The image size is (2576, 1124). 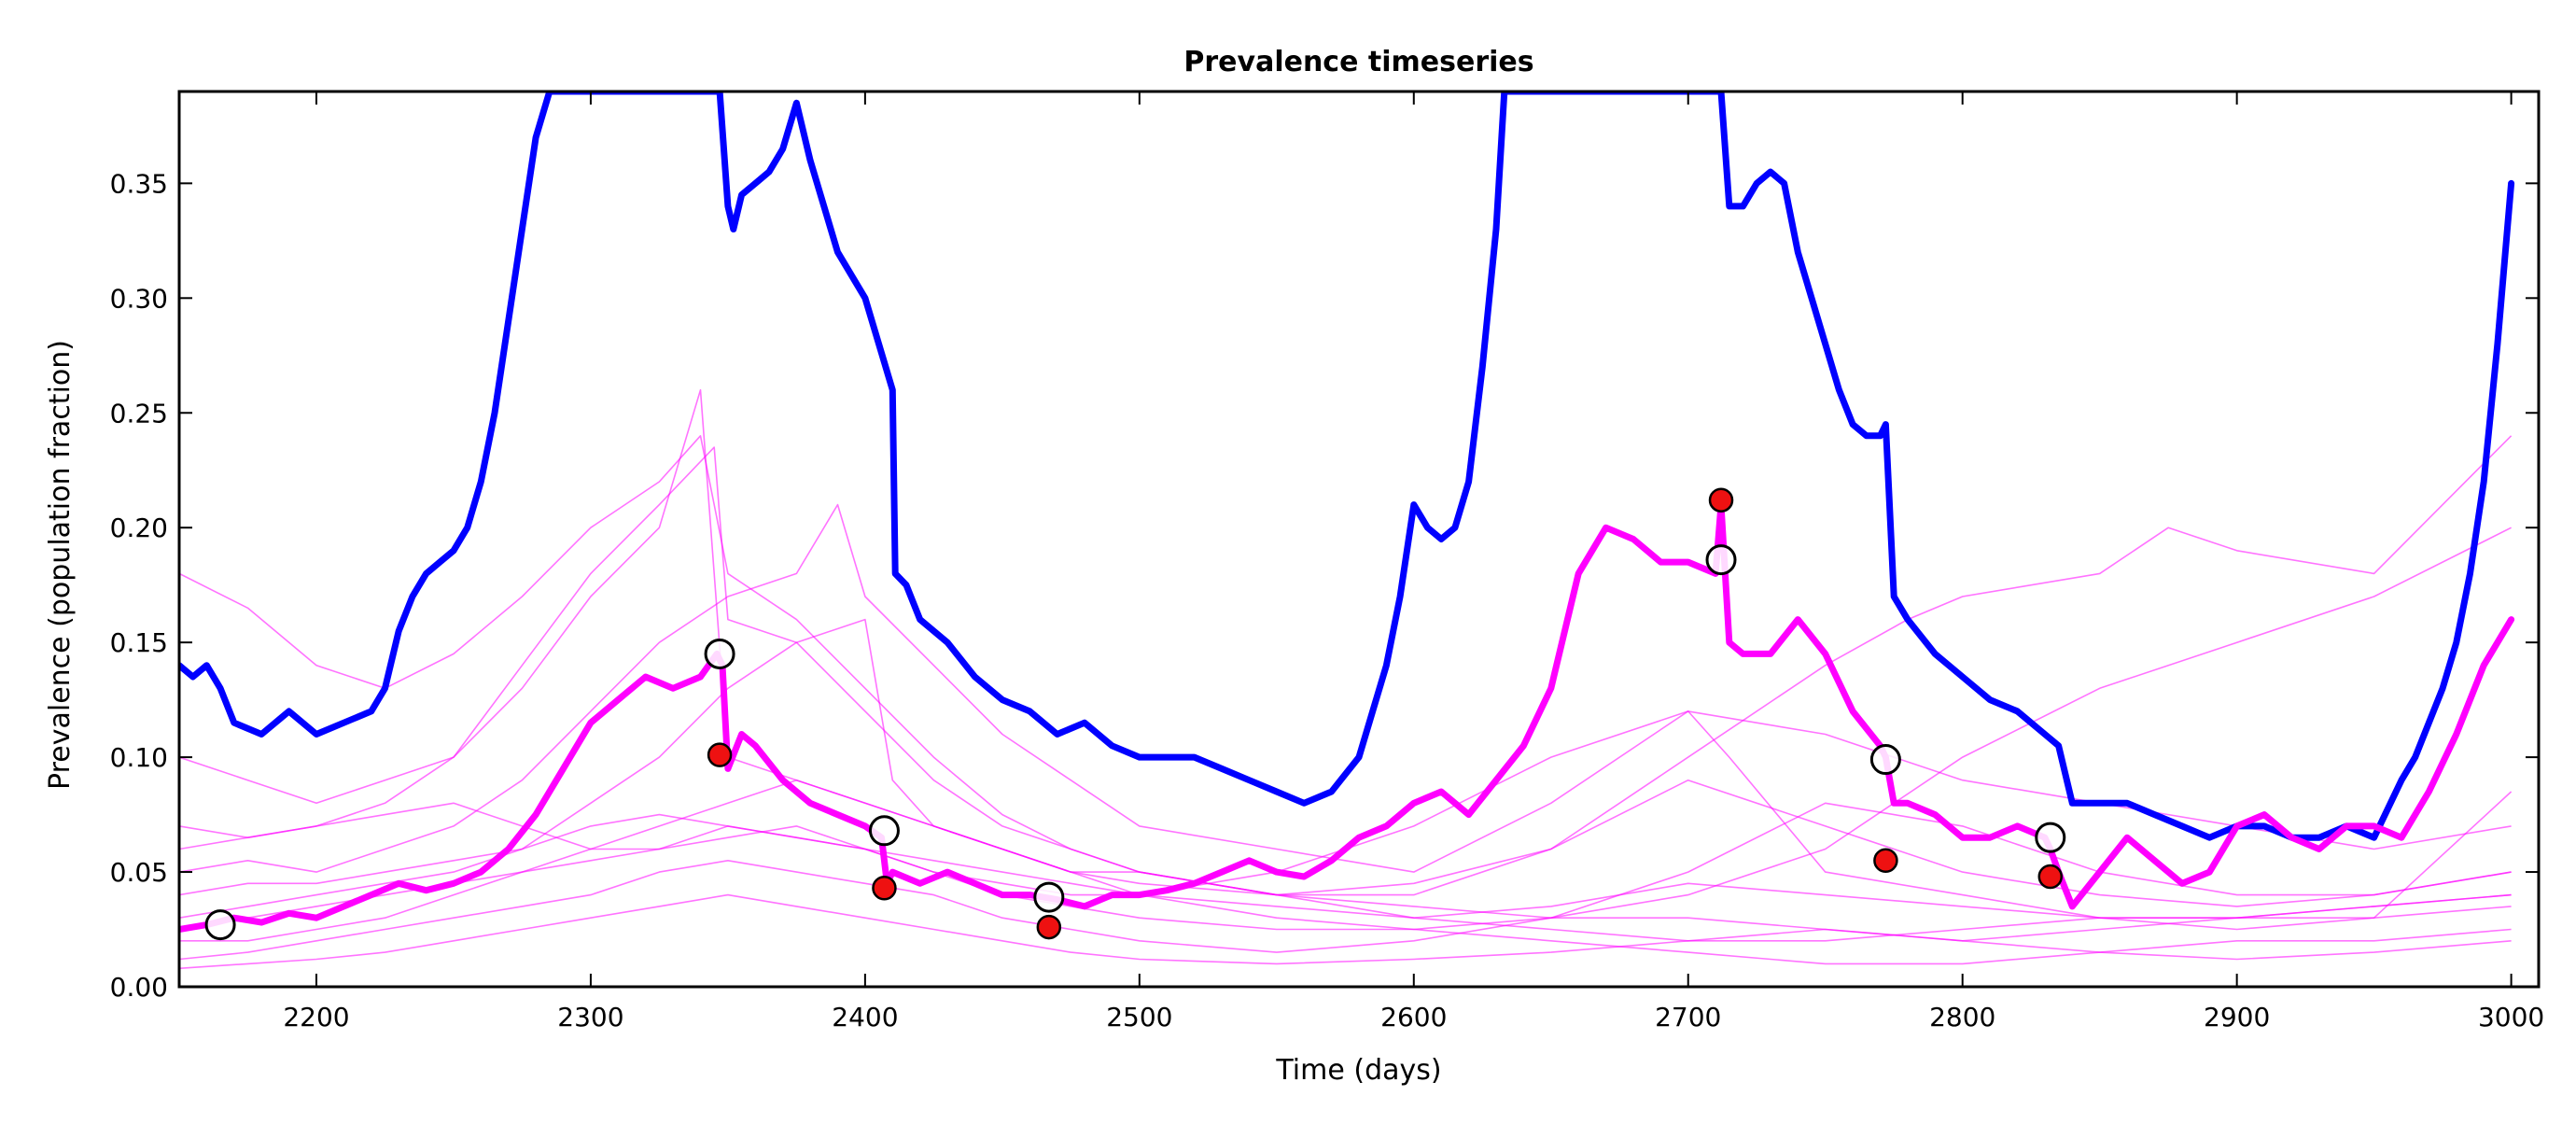 I want to click on y-tick-label: 0.00, so click(x=139, y=988).